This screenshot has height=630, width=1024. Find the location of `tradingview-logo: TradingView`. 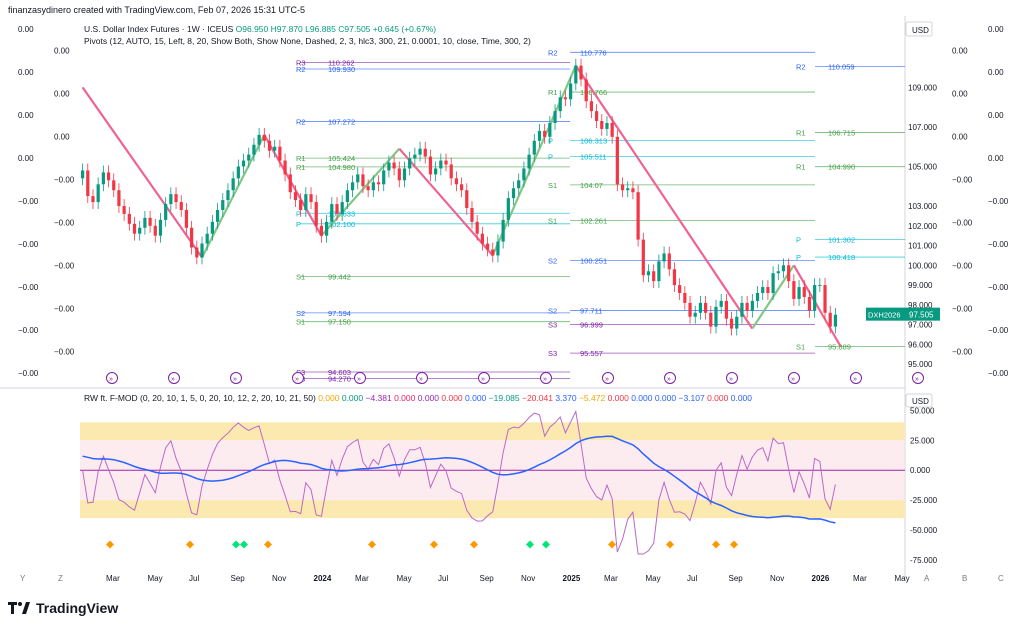

tradingview-logo: TradingView is located at coordinates (63, 608).